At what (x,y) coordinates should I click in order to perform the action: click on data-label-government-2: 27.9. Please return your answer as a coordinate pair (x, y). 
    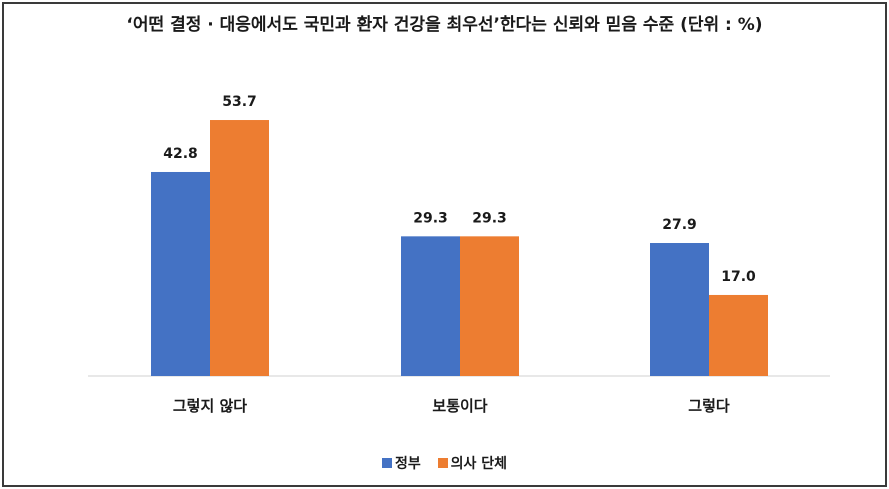
    Looking at the image, I should click on (679, 225).